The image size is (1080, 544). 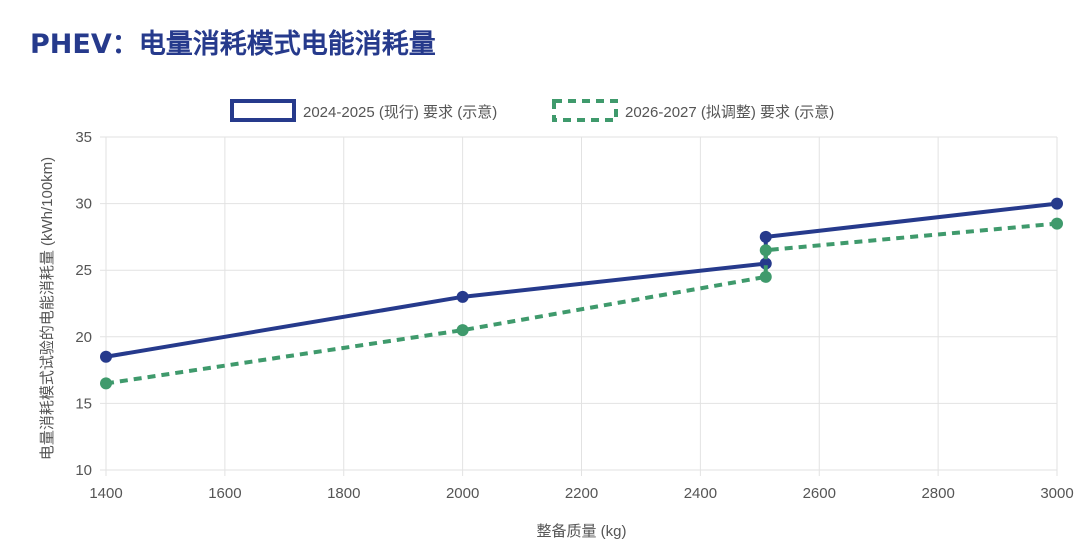 What do you see at coordinates (83, 403) in the screenshot?
I see `y-tick-label: 15` at bounding box center [83, 403].